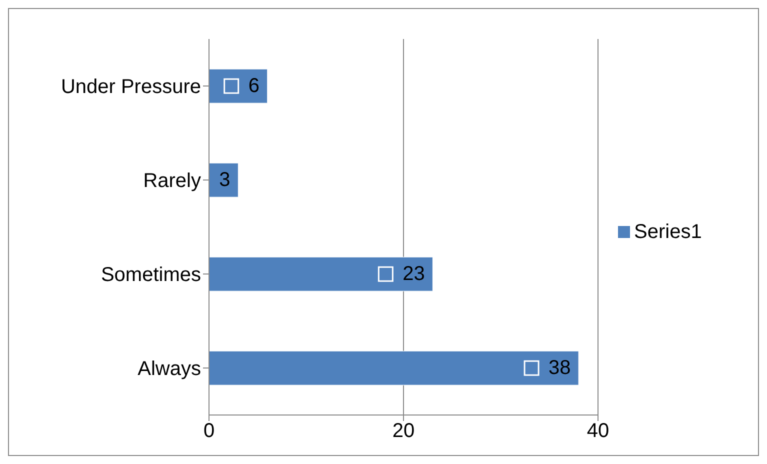 Image resolution: width=767 pixels, height=464 pixels. I want to click on y-tick-label: Rarely, so click(172, 181).